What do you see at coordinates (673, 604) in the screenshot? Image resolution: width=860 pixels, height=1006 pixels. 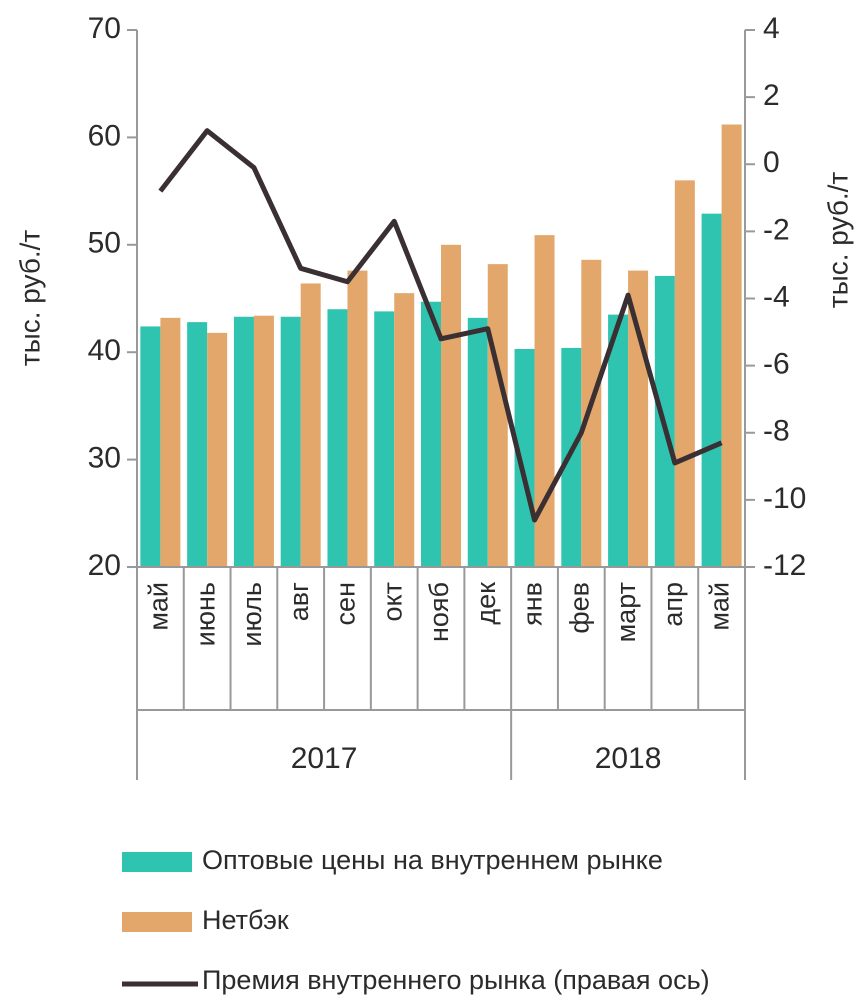 I see `x-tick-label: апр` at bounding box center [673, 604].